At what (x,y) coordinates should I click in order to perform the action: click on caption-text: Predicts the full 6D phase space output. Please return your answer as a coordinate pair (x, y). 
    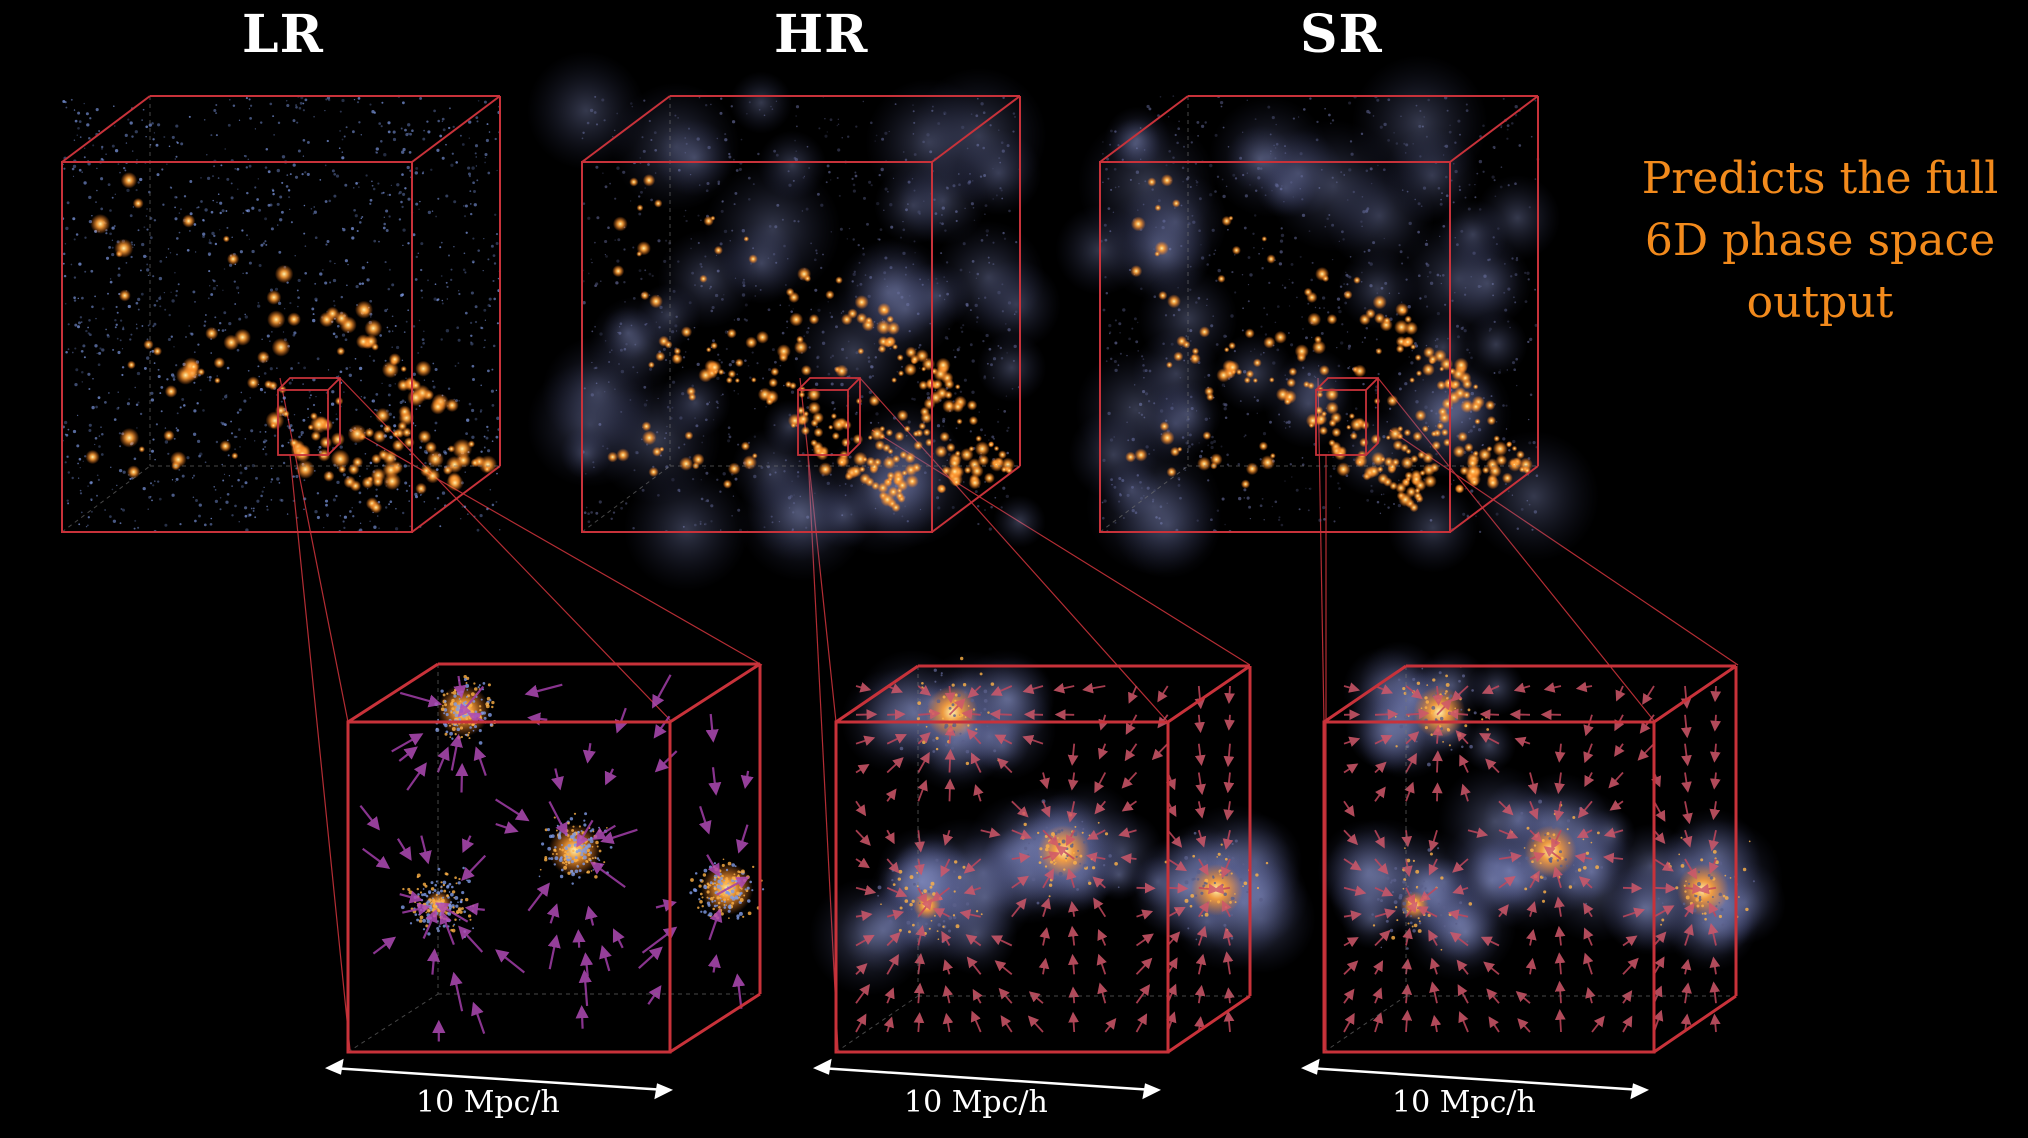
    Looking at the image, I should click on (1820, 241).